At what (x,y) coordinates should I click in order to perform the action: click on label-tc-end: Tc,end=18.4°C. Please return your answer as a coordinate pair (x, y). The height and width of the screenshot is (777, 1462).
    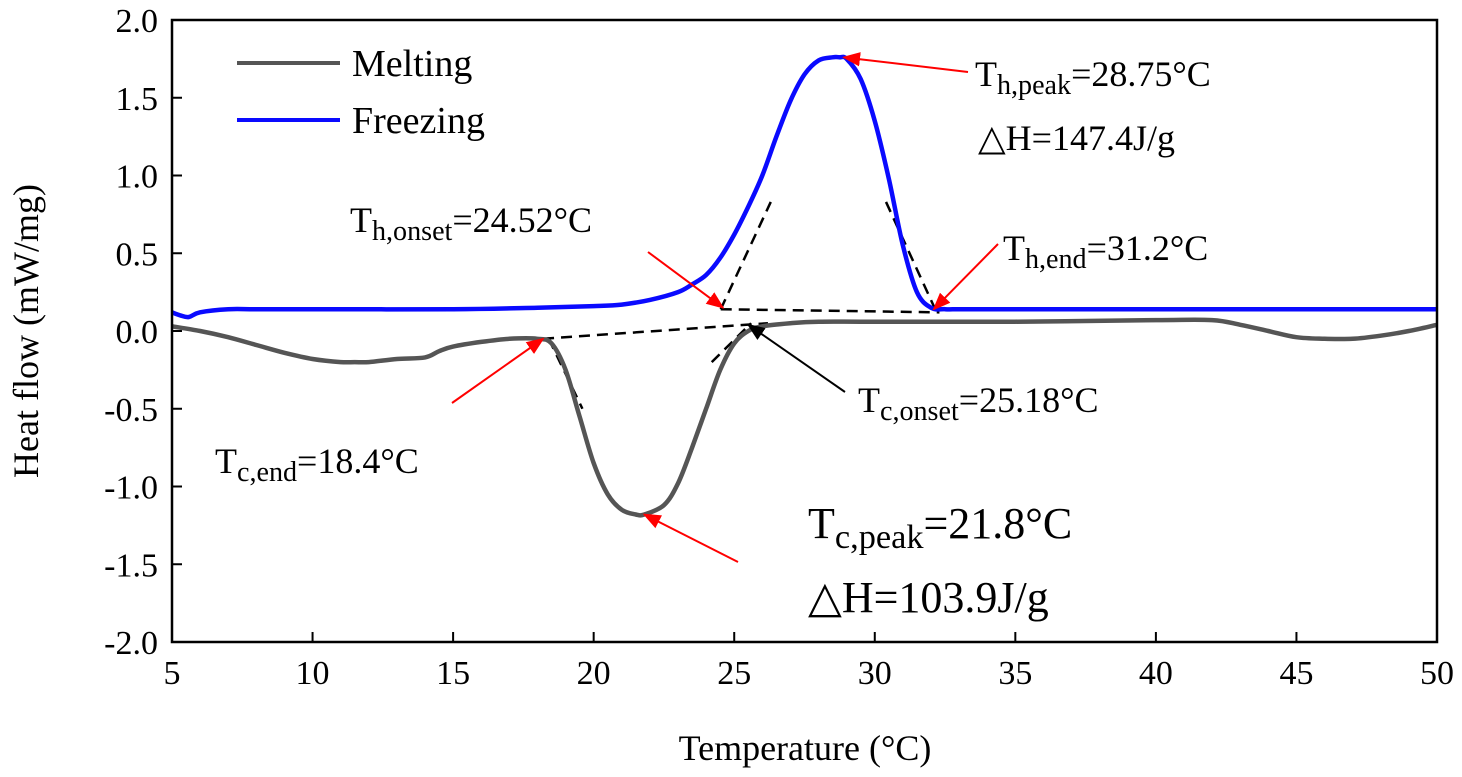
    Looking at the image, I should click on (317, 464).